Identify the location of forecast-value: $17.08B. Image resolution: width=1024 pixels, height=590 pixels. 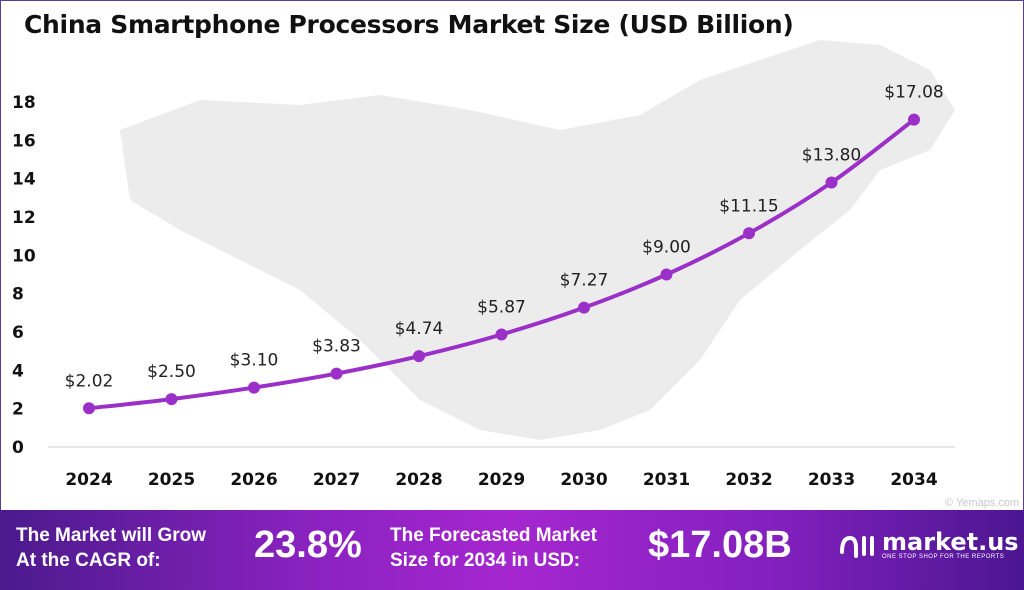
(720, 545).